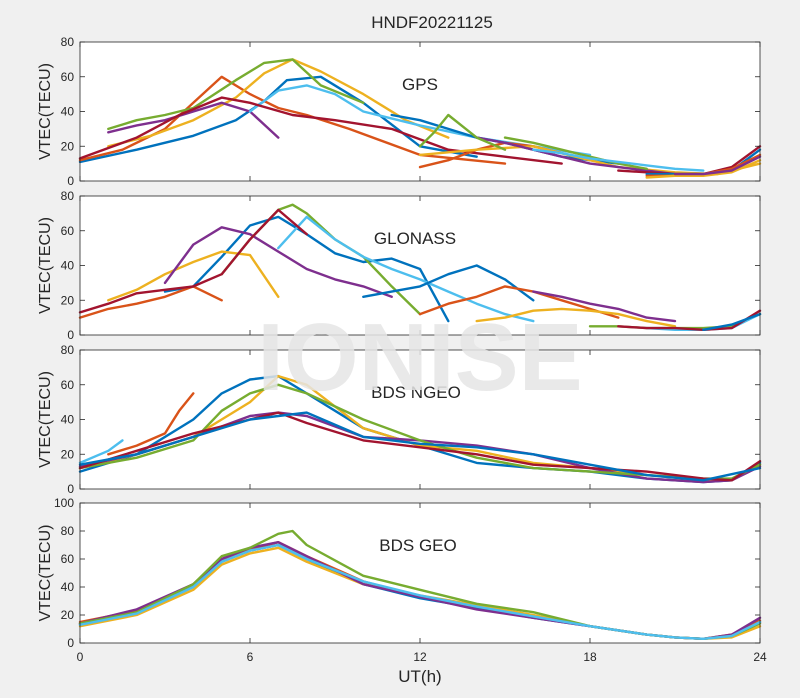 The height and width of the screenshot is (698, 800). What do you see at coordinates (432, 22) in the screenshot?
I see `figure-title: HNDF20221125` at bounding box center [432, 22].